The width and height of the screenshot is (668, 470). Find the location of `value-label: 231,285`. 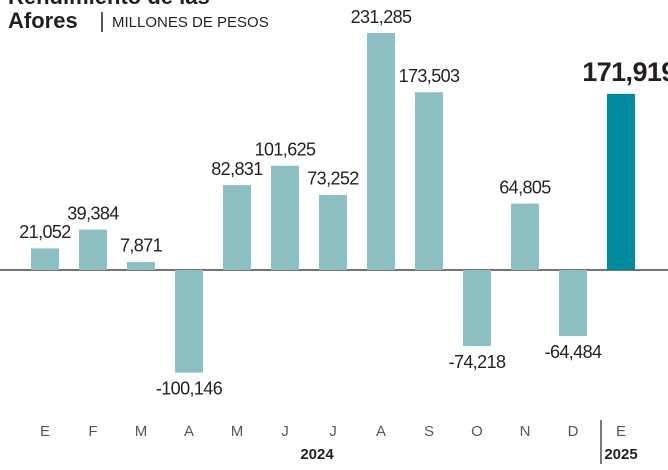

value-label: 231,285 is located at coordinates (381, 17).